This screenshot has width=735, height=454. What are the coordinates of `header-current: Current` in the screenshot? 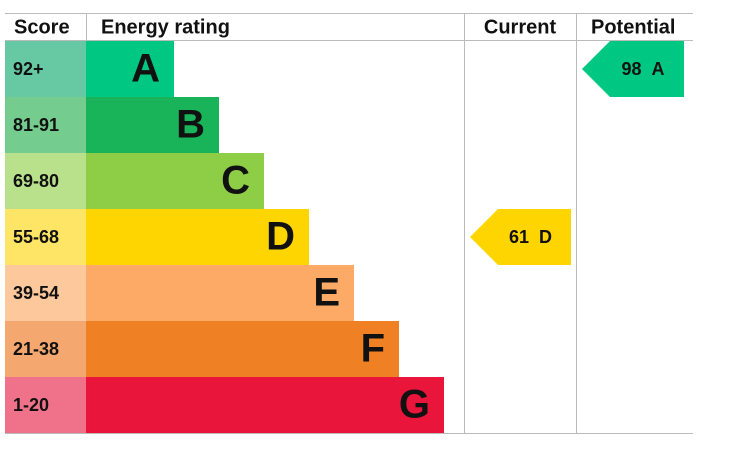 It's located at (520, 27).